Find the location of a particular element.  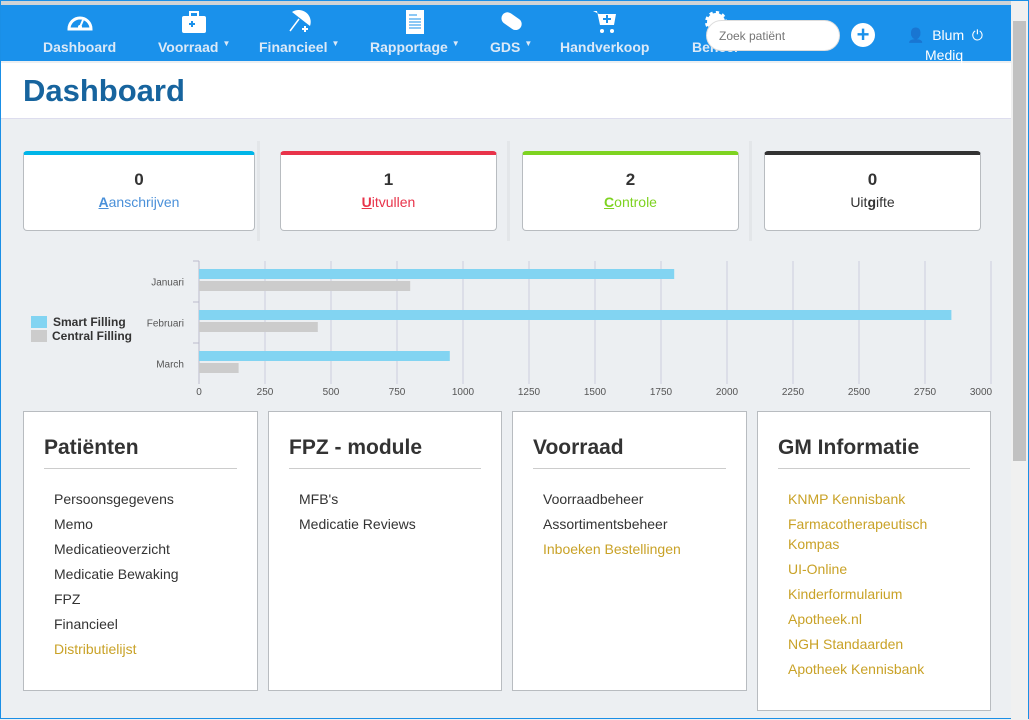

panel-link: Persoonsgegevens is located at coordinates (114, 499).